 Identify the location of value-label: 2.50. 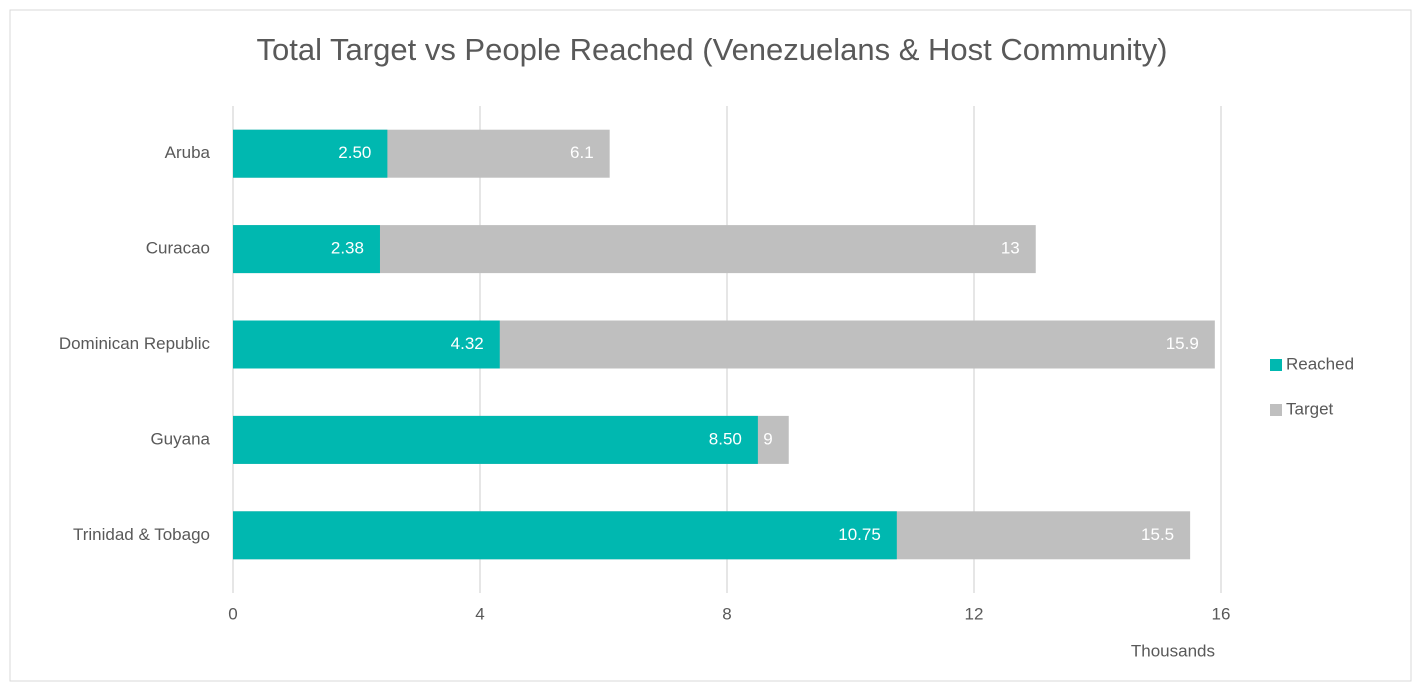
(354, 152).